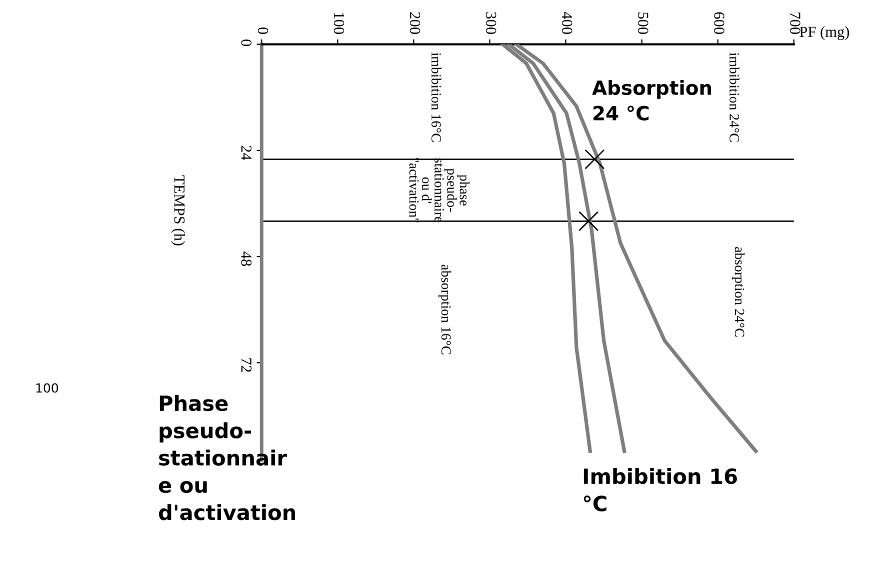 The width and height of the screenshot is (893, 575). Describe the element at coordinates (246, 153) in the screenshot. I see `y-tick-label: 24` at that location.